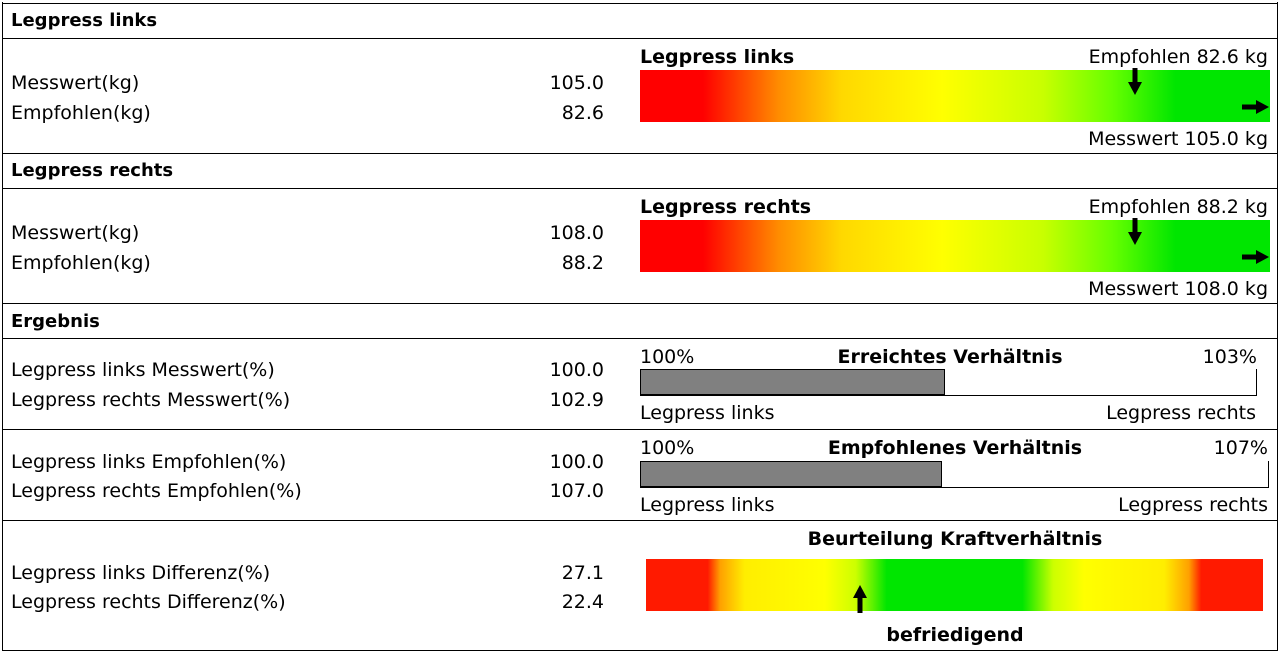 The width and height of the screenshot is (1280, 651). I want to click on gauge-measured-label: Messwert 105.0 kg, so click(1178, 139).